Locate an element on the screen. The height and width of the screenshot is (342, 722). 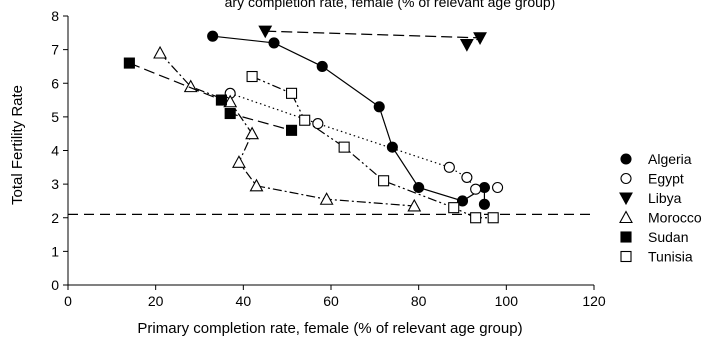
x-tick-label: 100 is located at coordinates (507, 301).